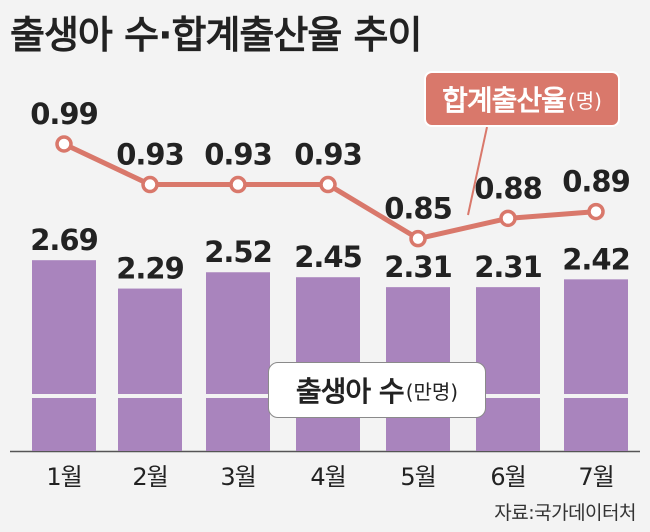 The width and height of the screenshot is (650, 532). I want to click on line-value-label-4: 0.93, so click(328, 155).